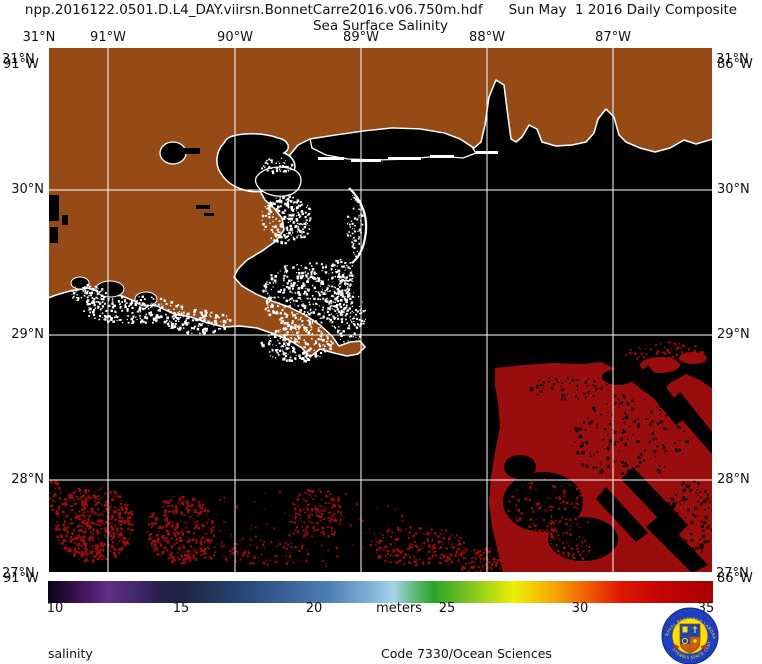 This screenshot has width=762, height=664. What do you see at coordinates (27, 479) in the screenshot?
I see `axis-label-left-28n: 28°N` at bounding box center [27, 479].